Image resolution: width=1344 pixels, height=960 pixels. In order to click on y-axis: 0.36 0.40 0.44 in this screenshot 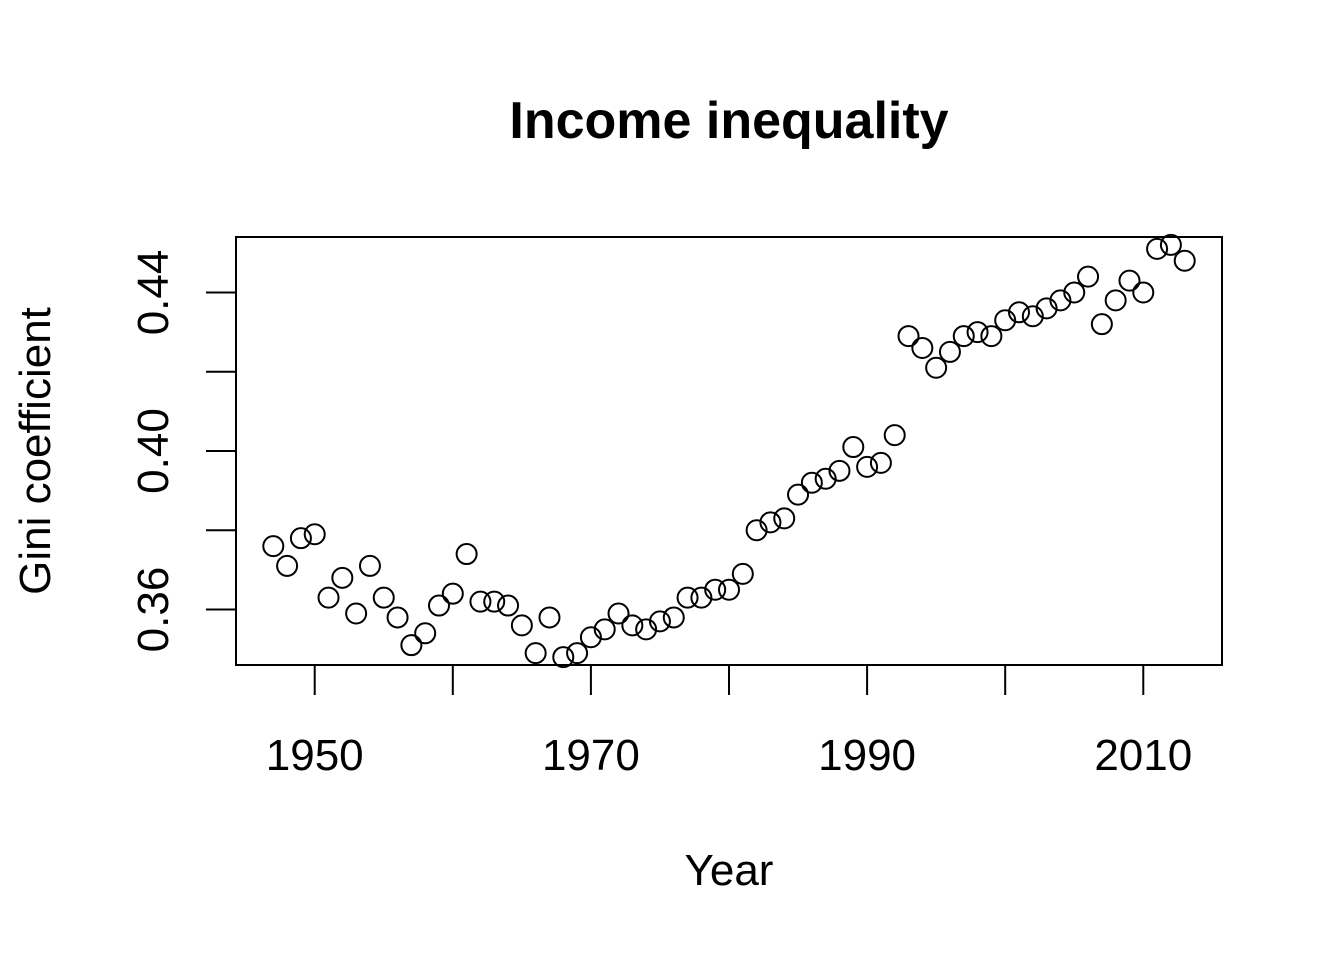, I will do `click(183, 451)`.